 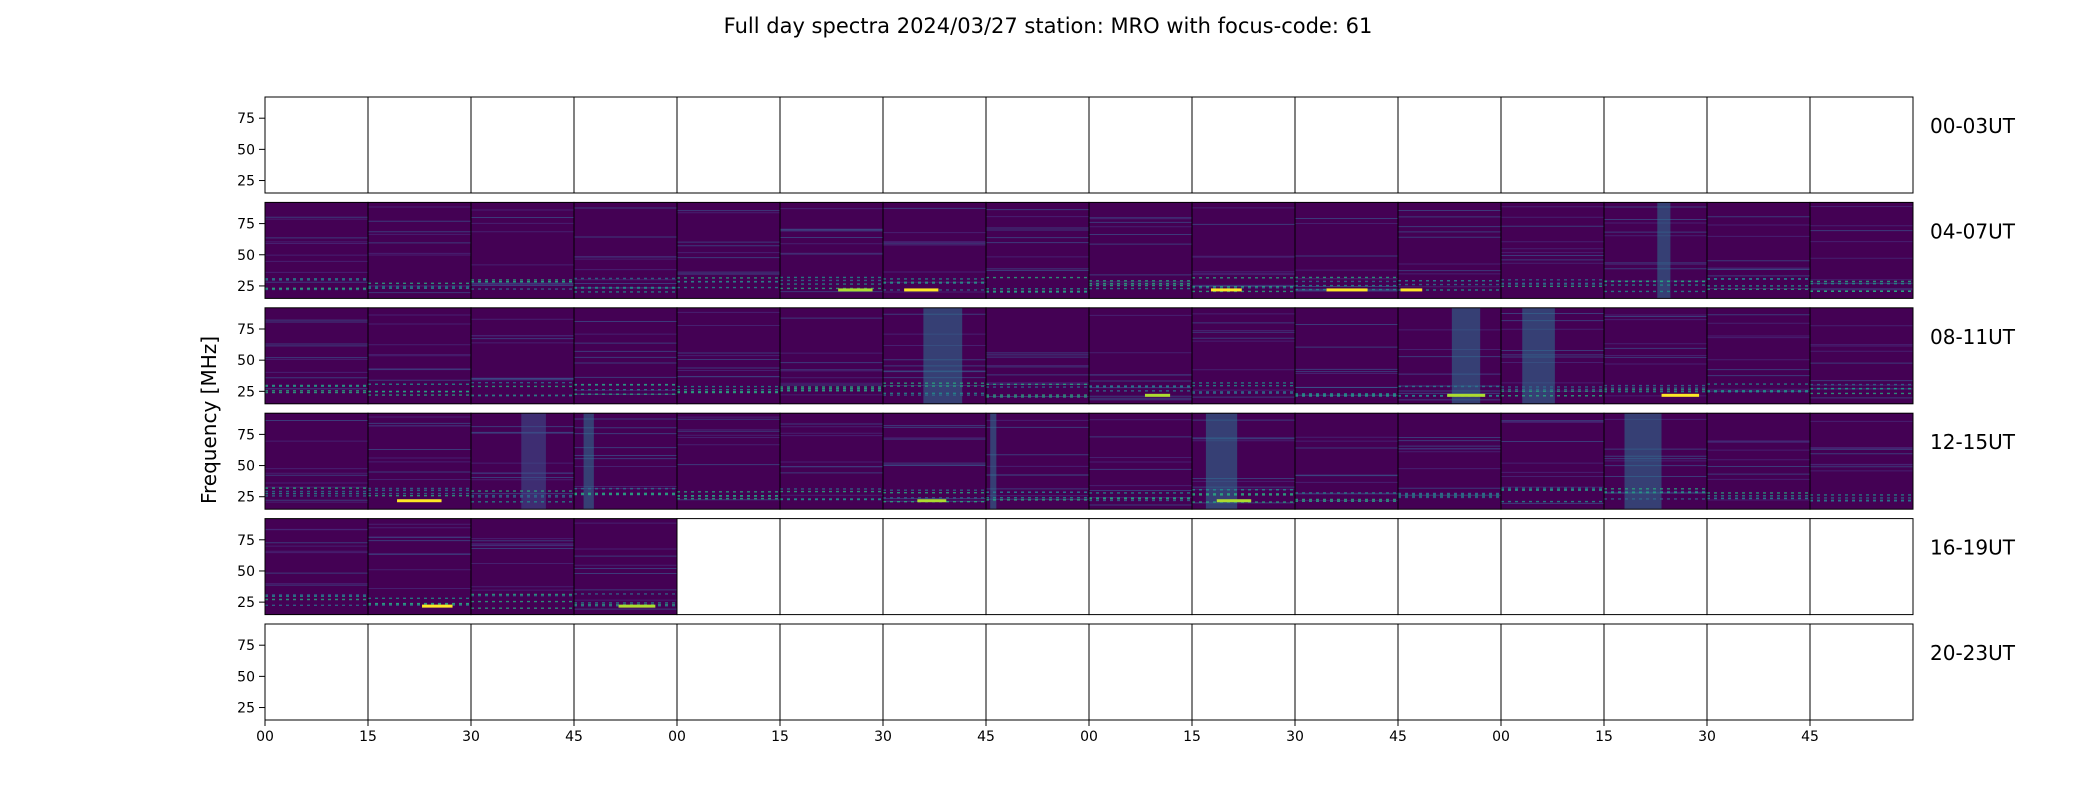 What do you see at coordinates (1973, 548) in the screenshot?
I see `row-label: 16-19UT` at bounding box center [1973, 548].